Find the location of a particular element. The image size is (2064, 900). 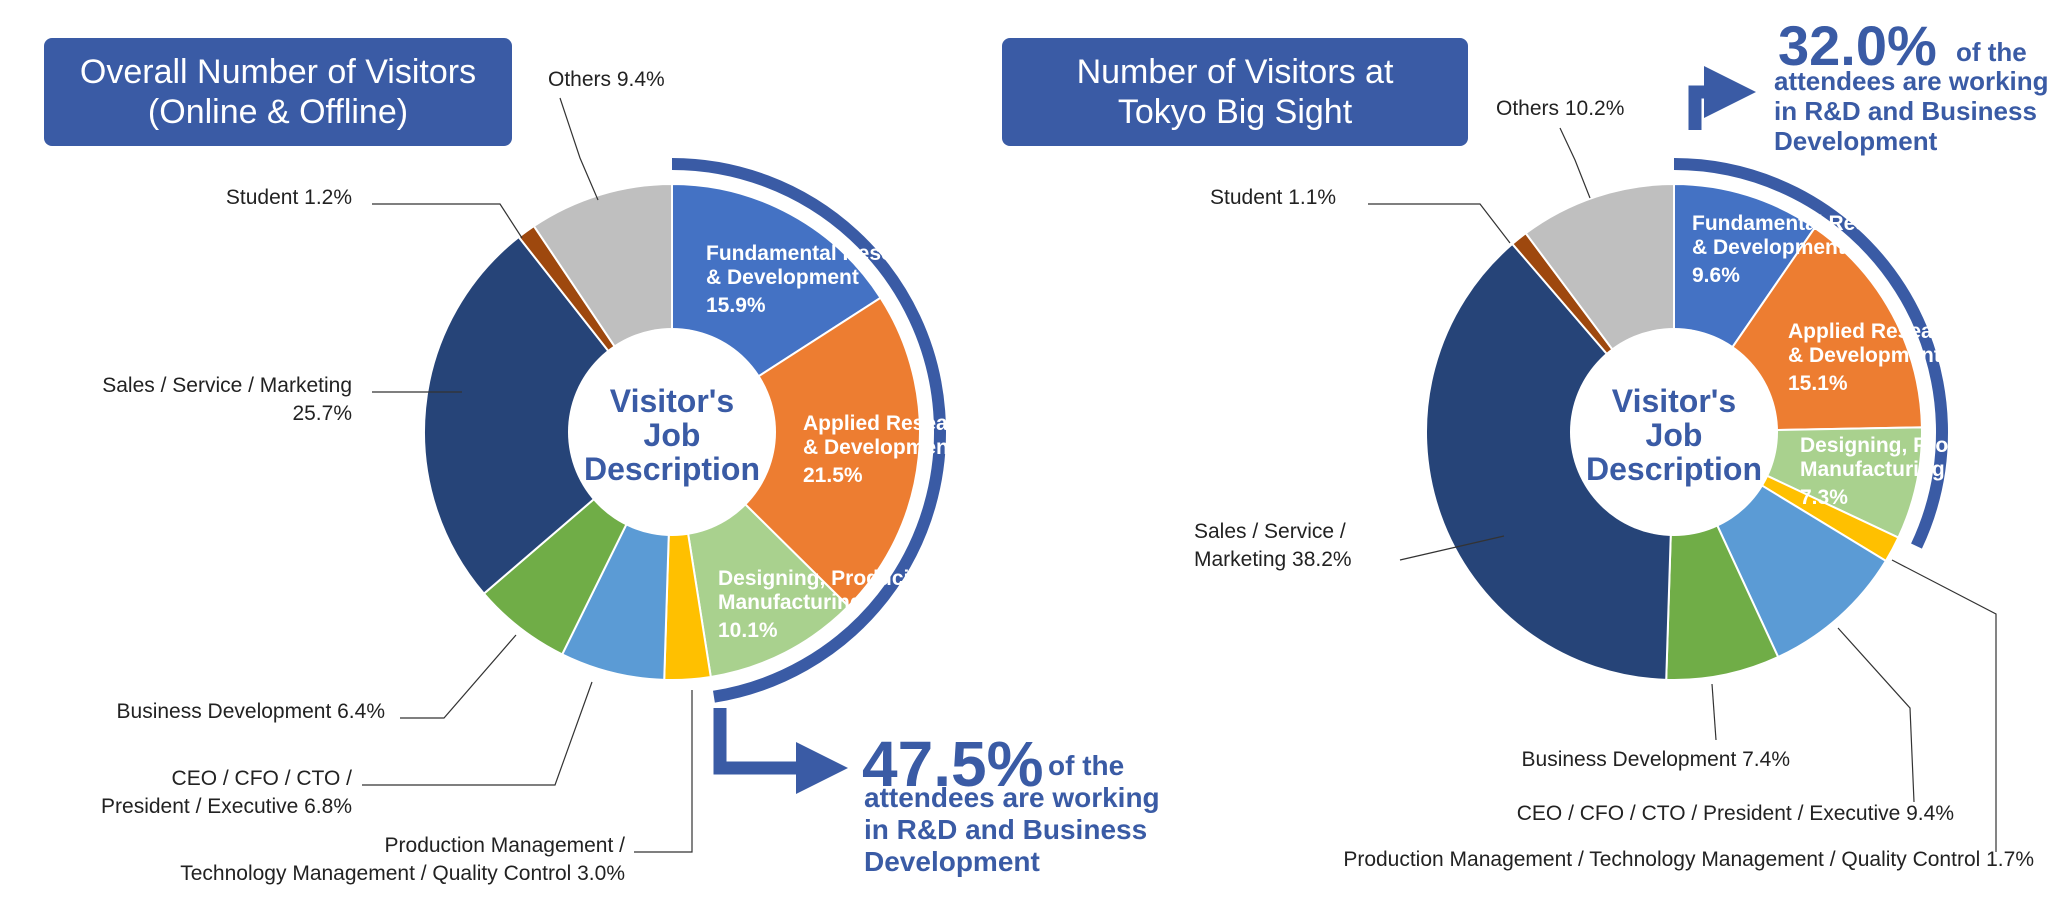

chart2-donut-hole is located at coordinates (1674, 432).